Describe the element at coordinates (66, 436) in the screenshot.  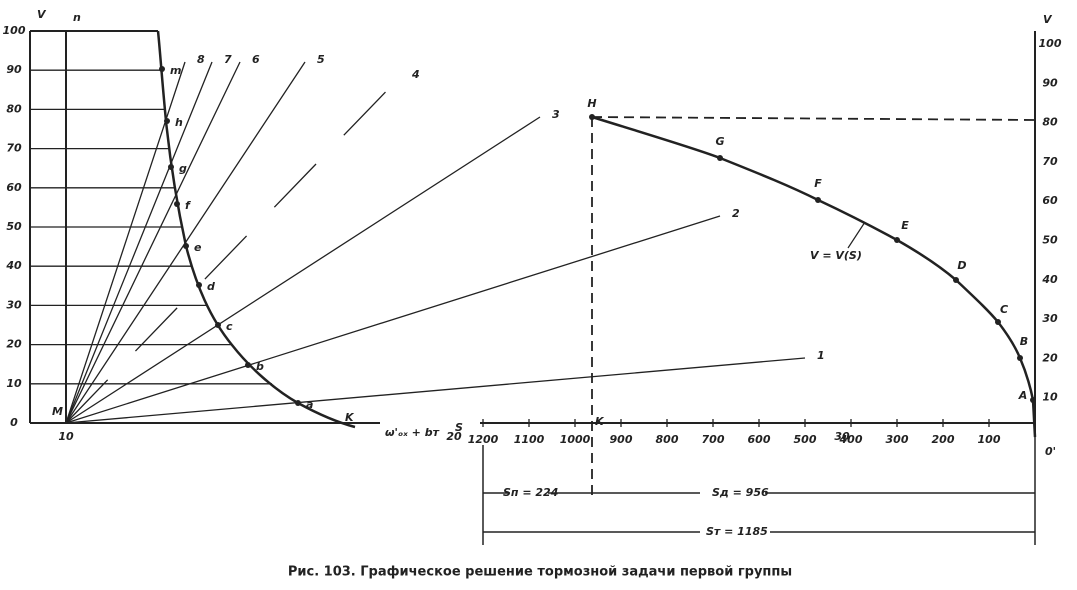
I see `x-tick-label: 10` at that location.